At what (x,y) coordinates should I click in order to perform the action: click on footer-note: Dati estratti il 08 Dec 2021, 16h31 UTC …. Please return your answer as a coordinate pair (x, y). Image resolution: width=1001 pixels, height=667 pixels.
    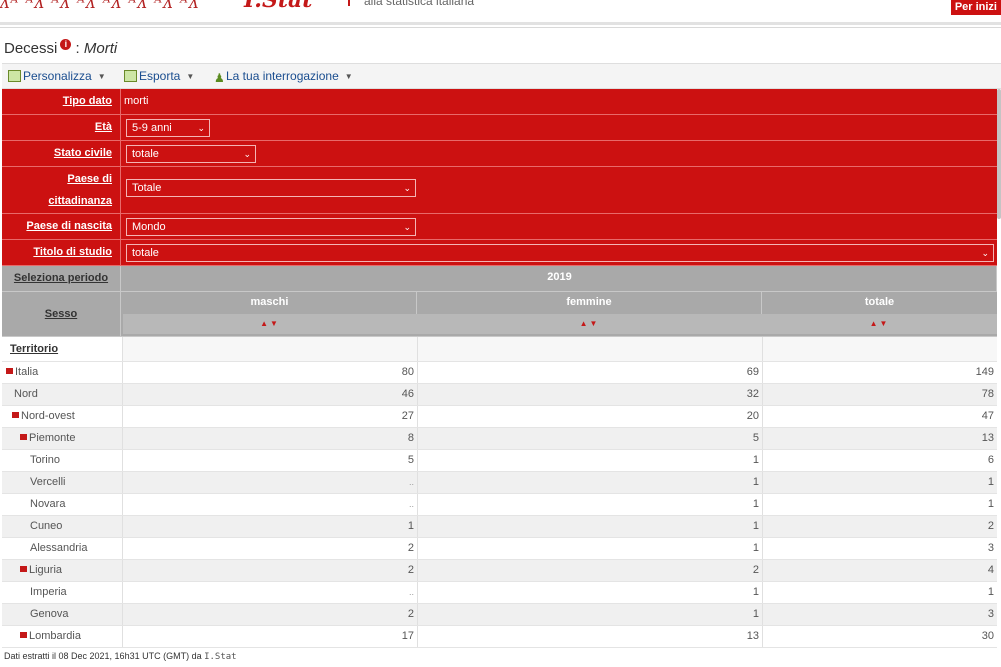
    Looking at the image, I should click on (120, 656).